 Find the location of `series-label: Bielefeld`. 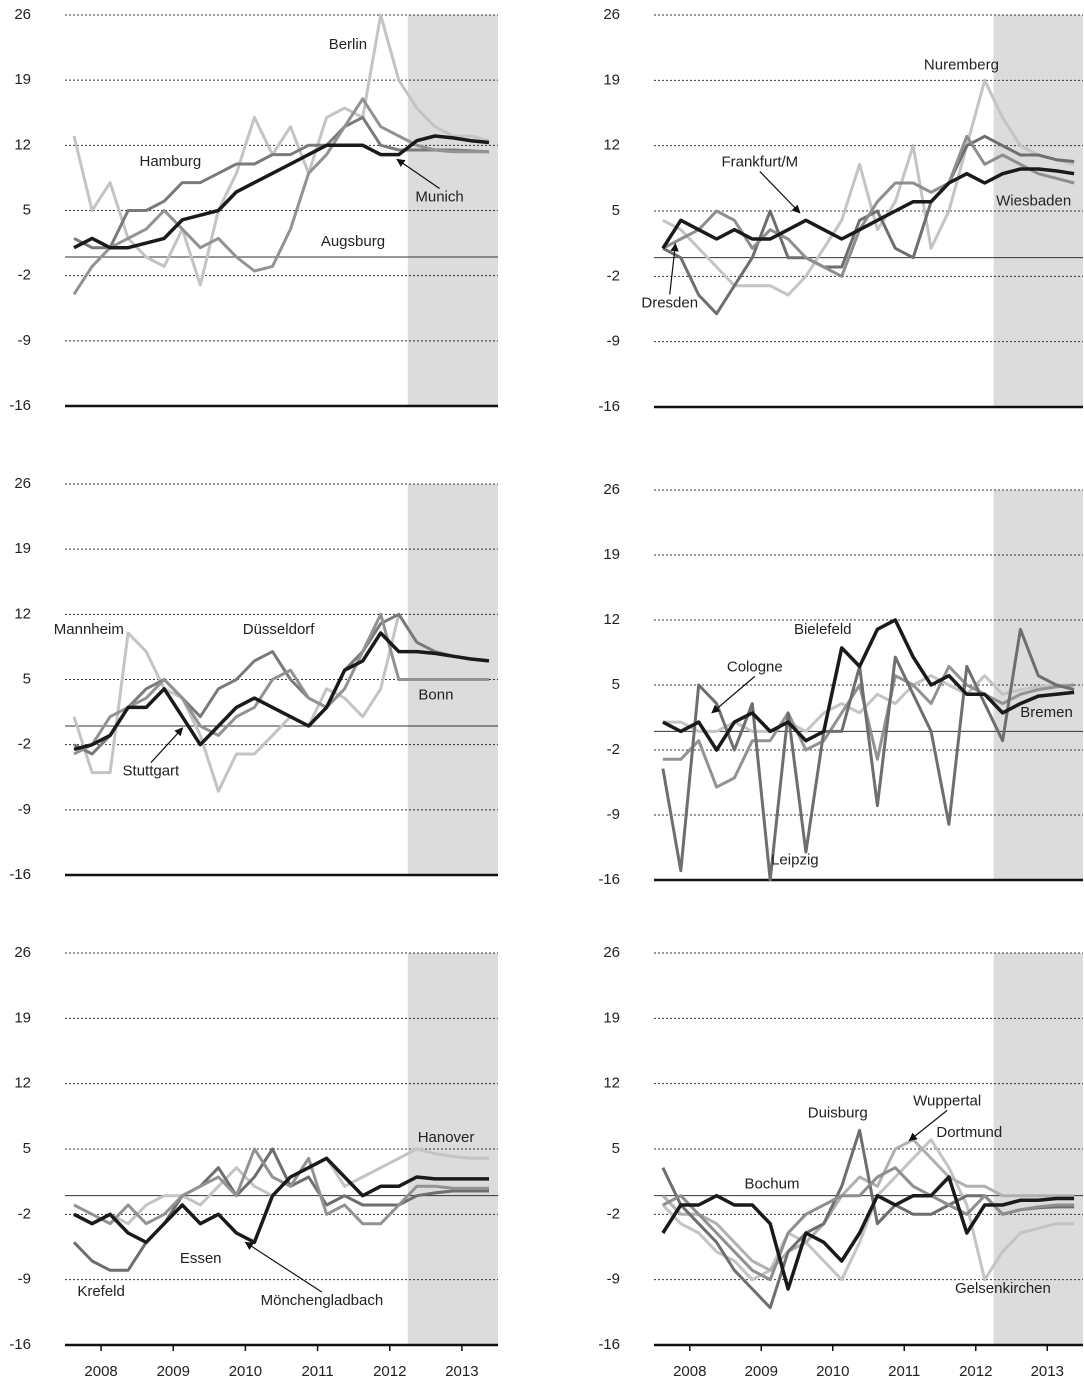

series-label: Bielefeld is located at coordinates (823, 629).